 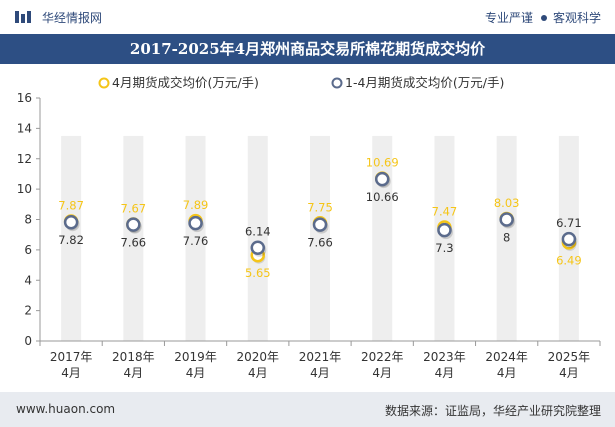 I want to click on legend-marker-ytd, so click(x=337, y=83).